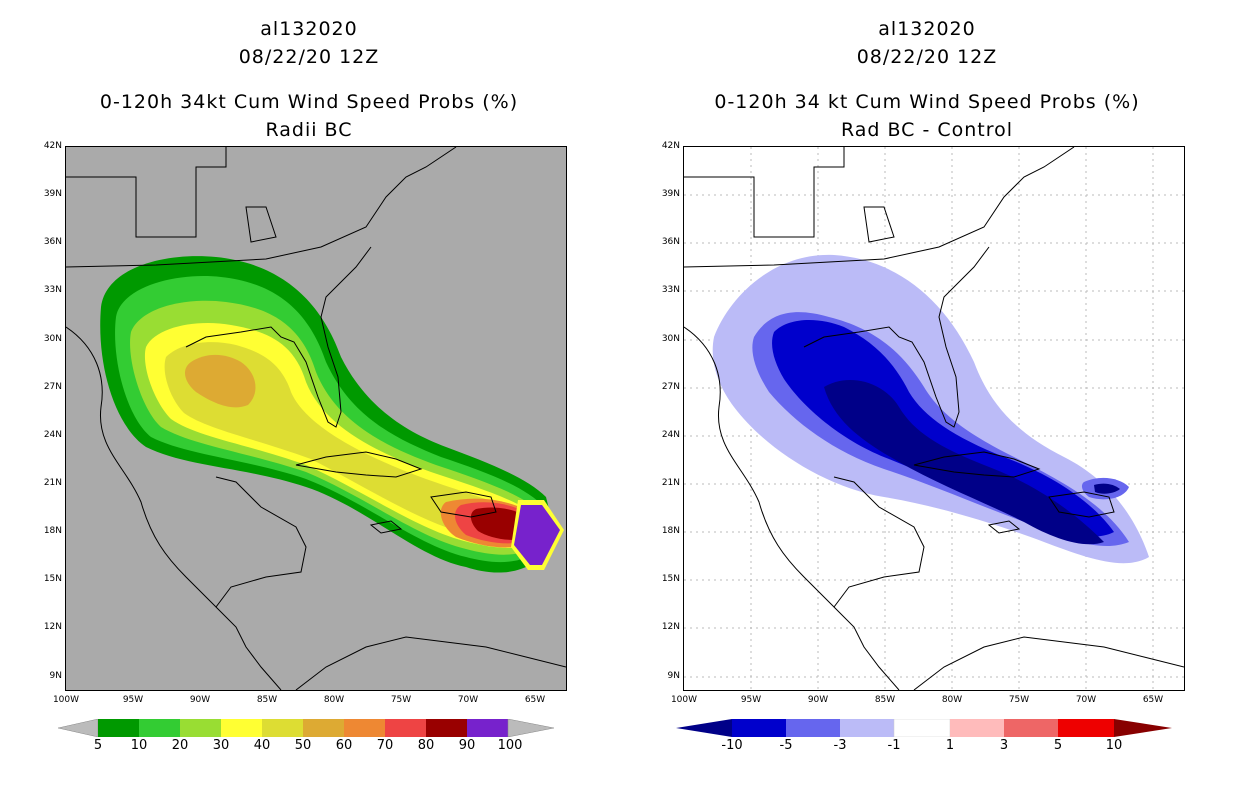 The width and height of the screenshot is (1236, 800). What do you see at coordinates (180, 745) in the screenshot?
I see `colorbar-label: 20` at bounding box center [180, 745].